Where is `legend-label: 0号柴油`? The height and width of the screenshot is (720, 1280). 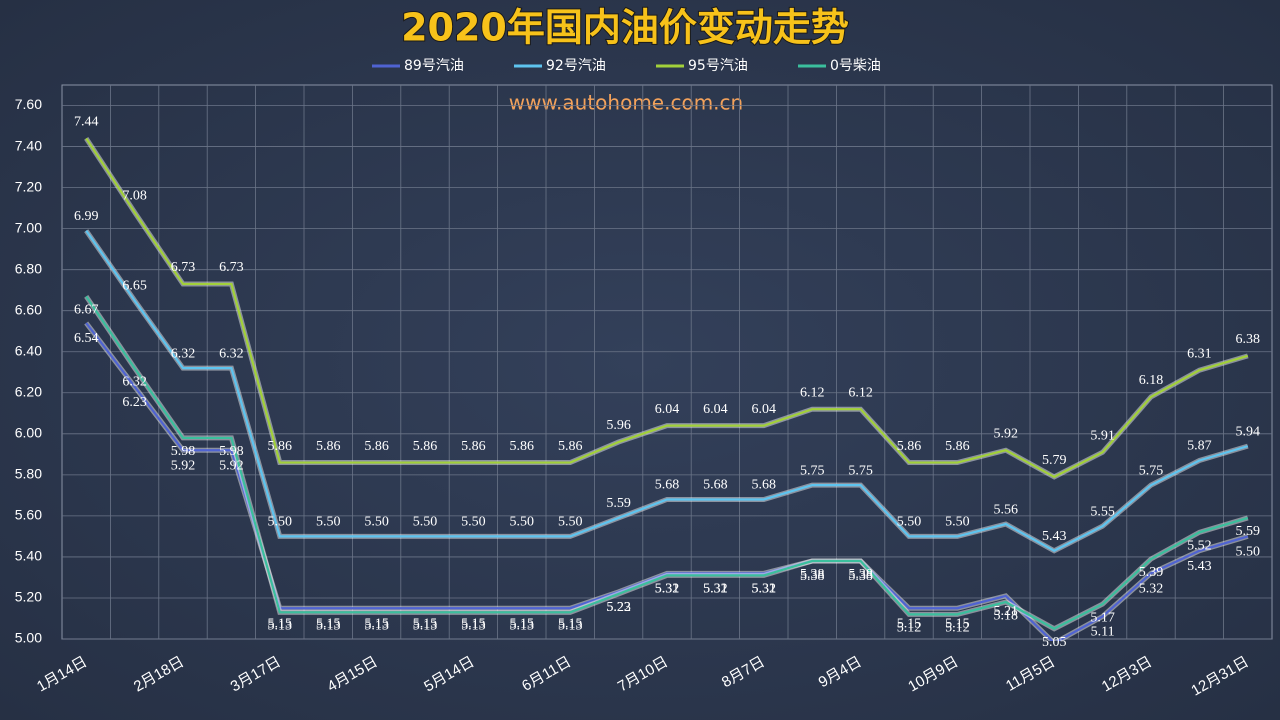
legend-label: 0号柴油 is located at coordinates (855, 66).